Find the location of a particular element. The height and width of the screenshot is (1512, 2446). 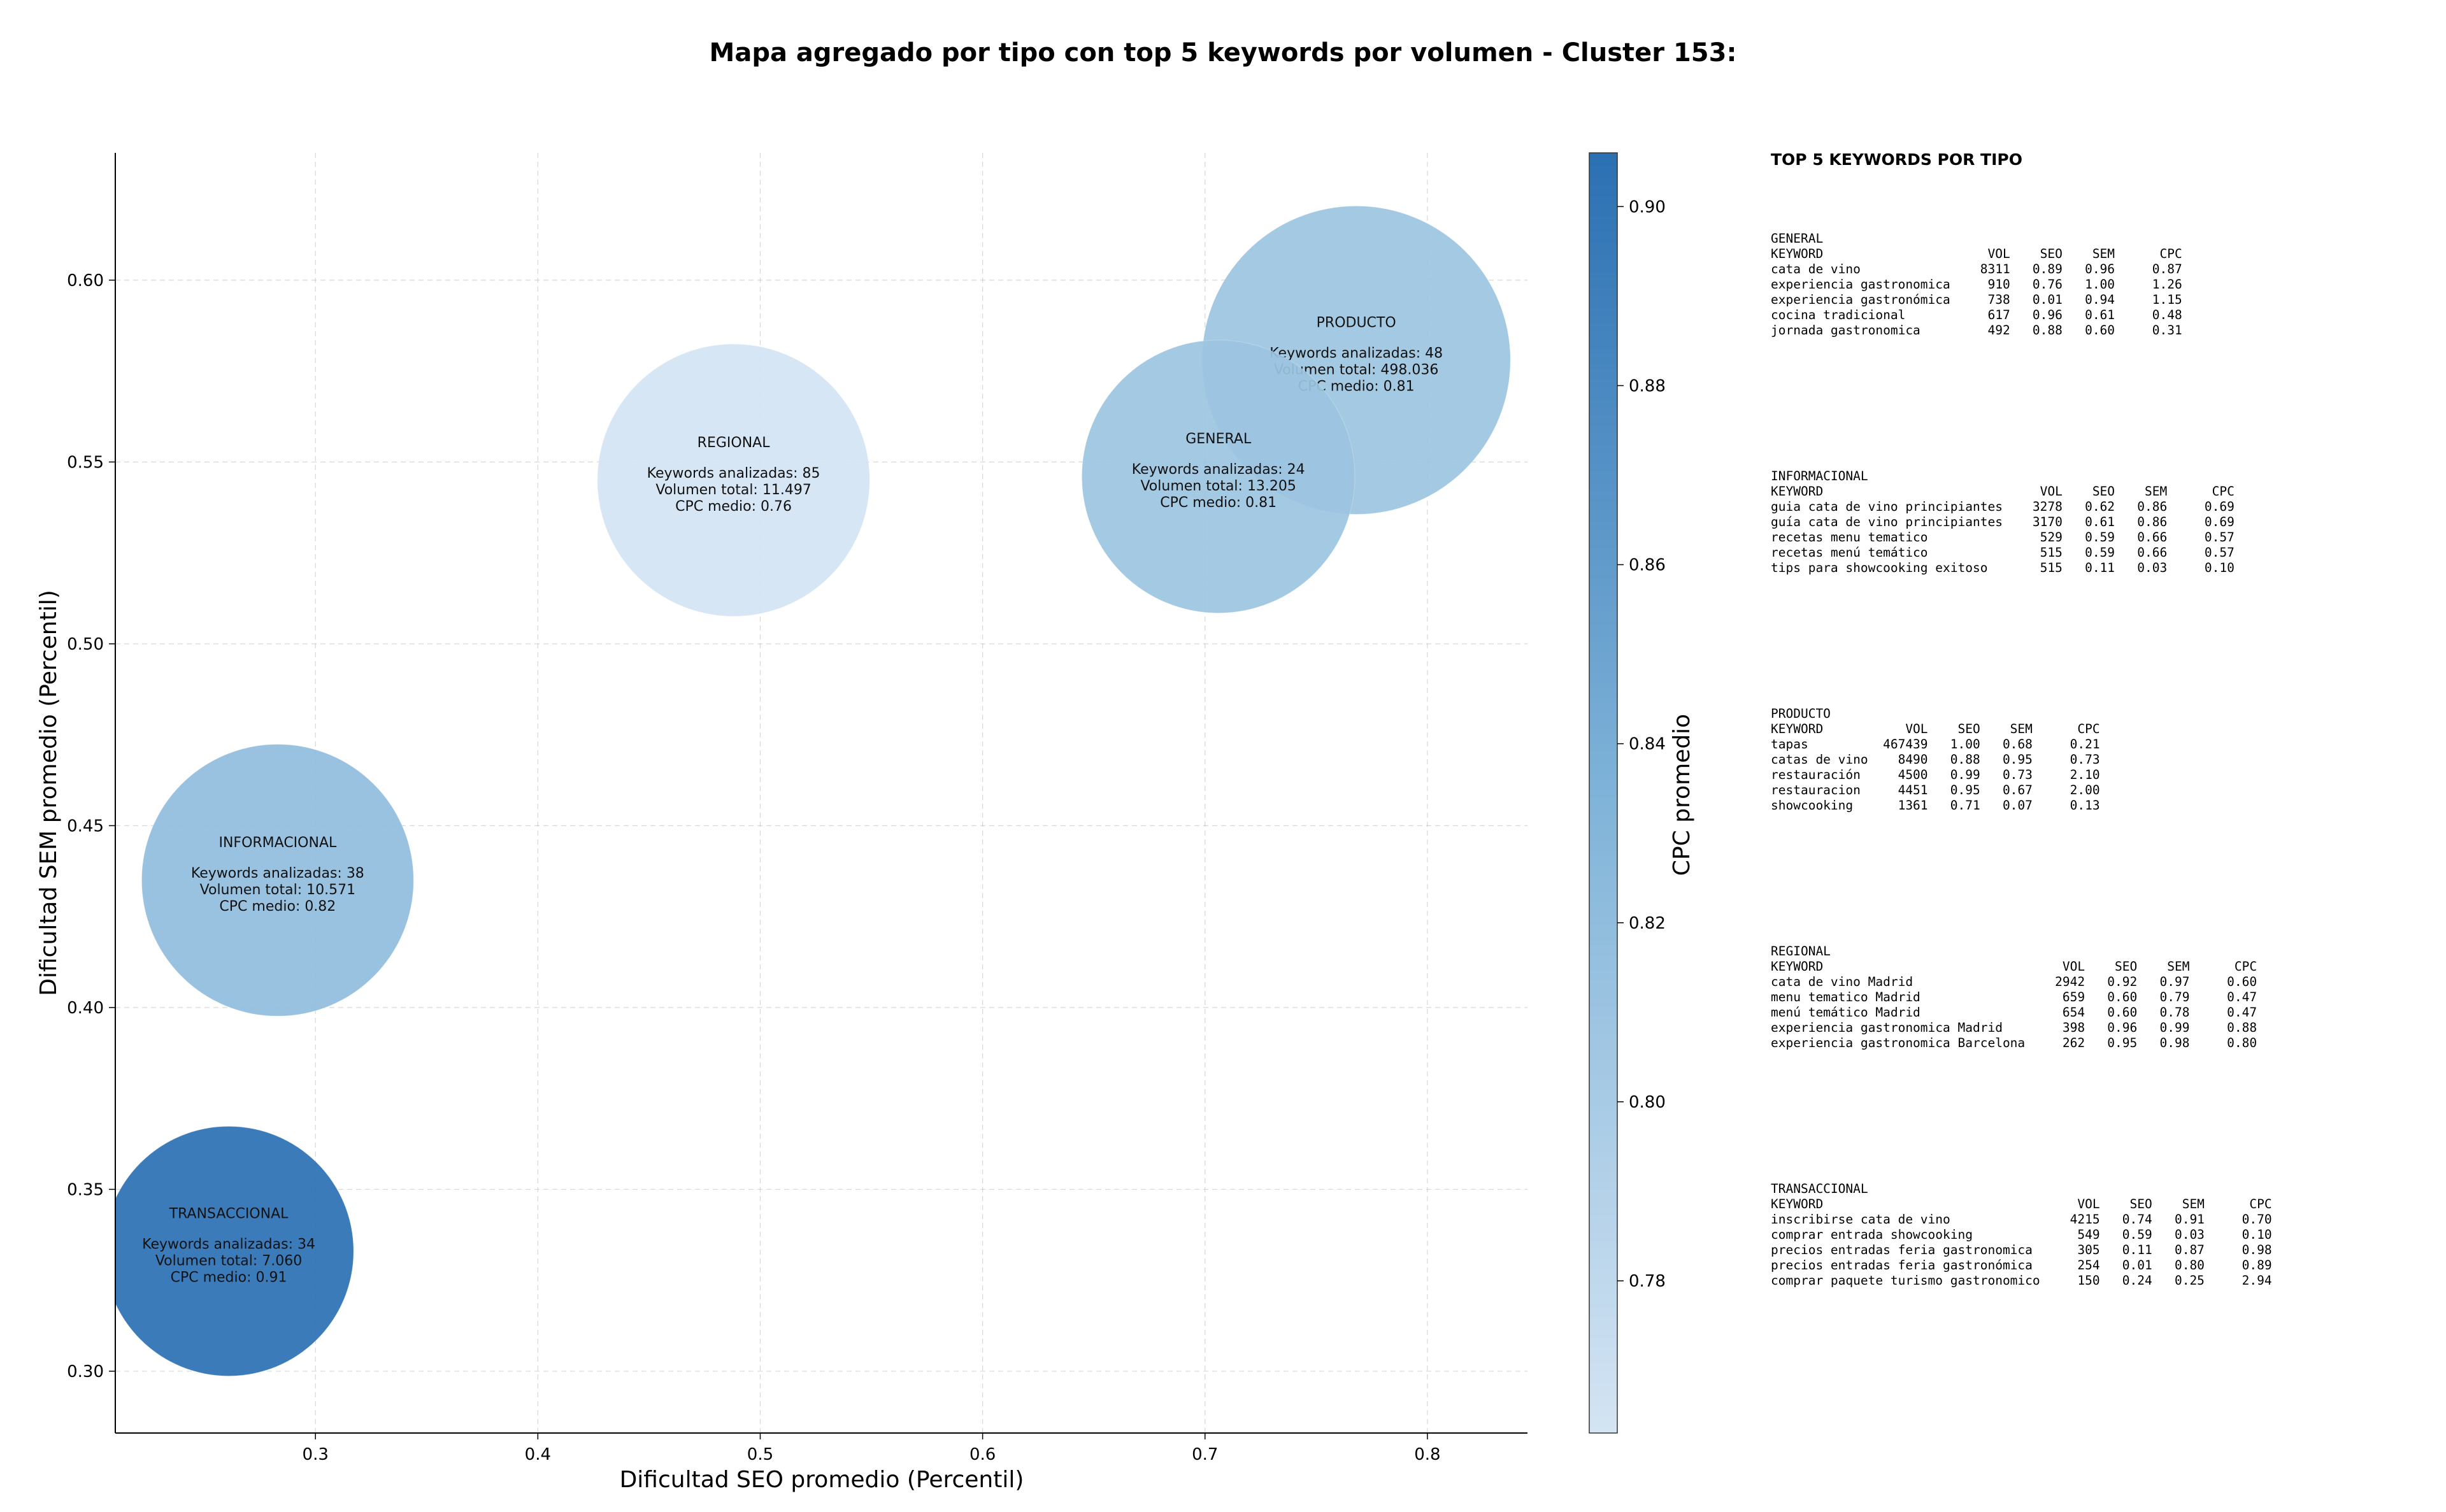

y-tick-label: 0.50 is located at coordinates (85, 644).